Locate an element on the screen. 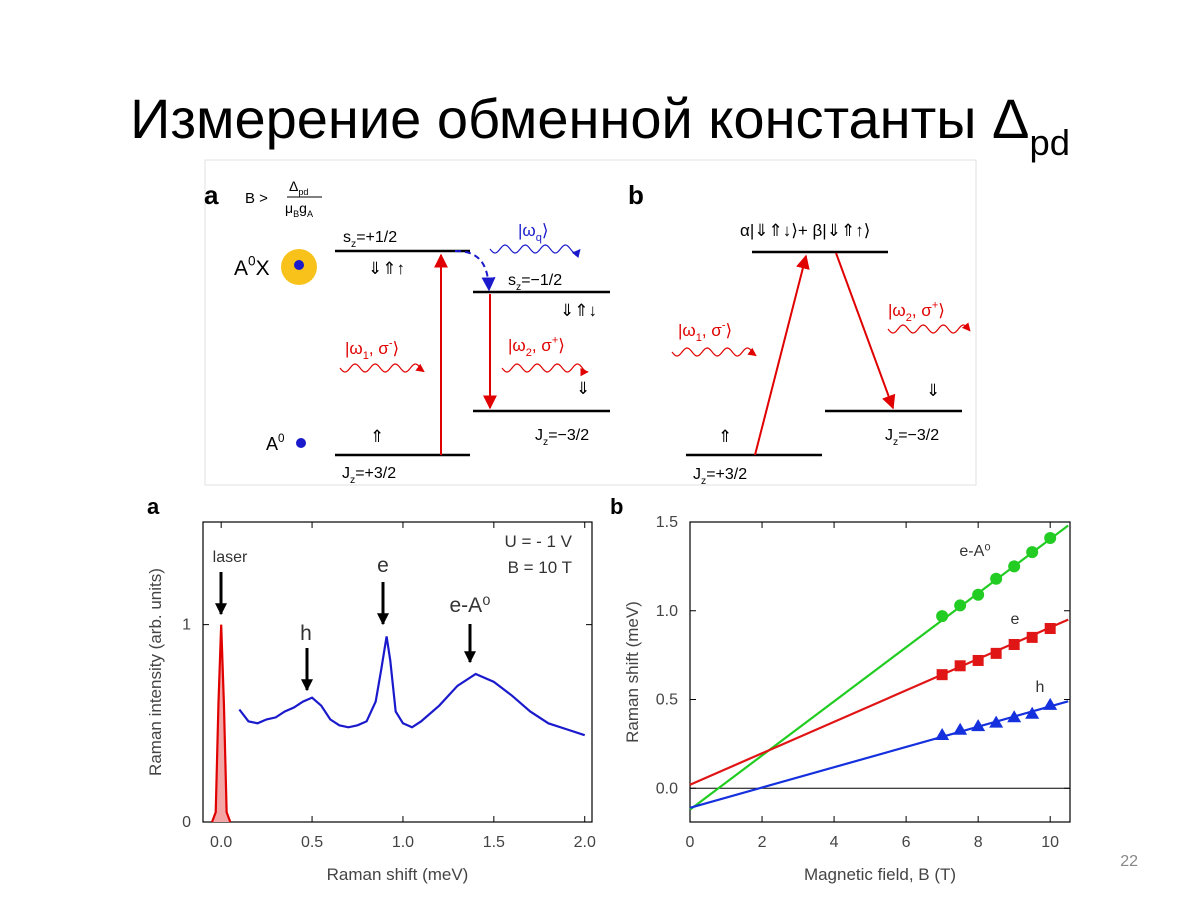  condition-denominator-part: A is located at coordinates (310, 214).